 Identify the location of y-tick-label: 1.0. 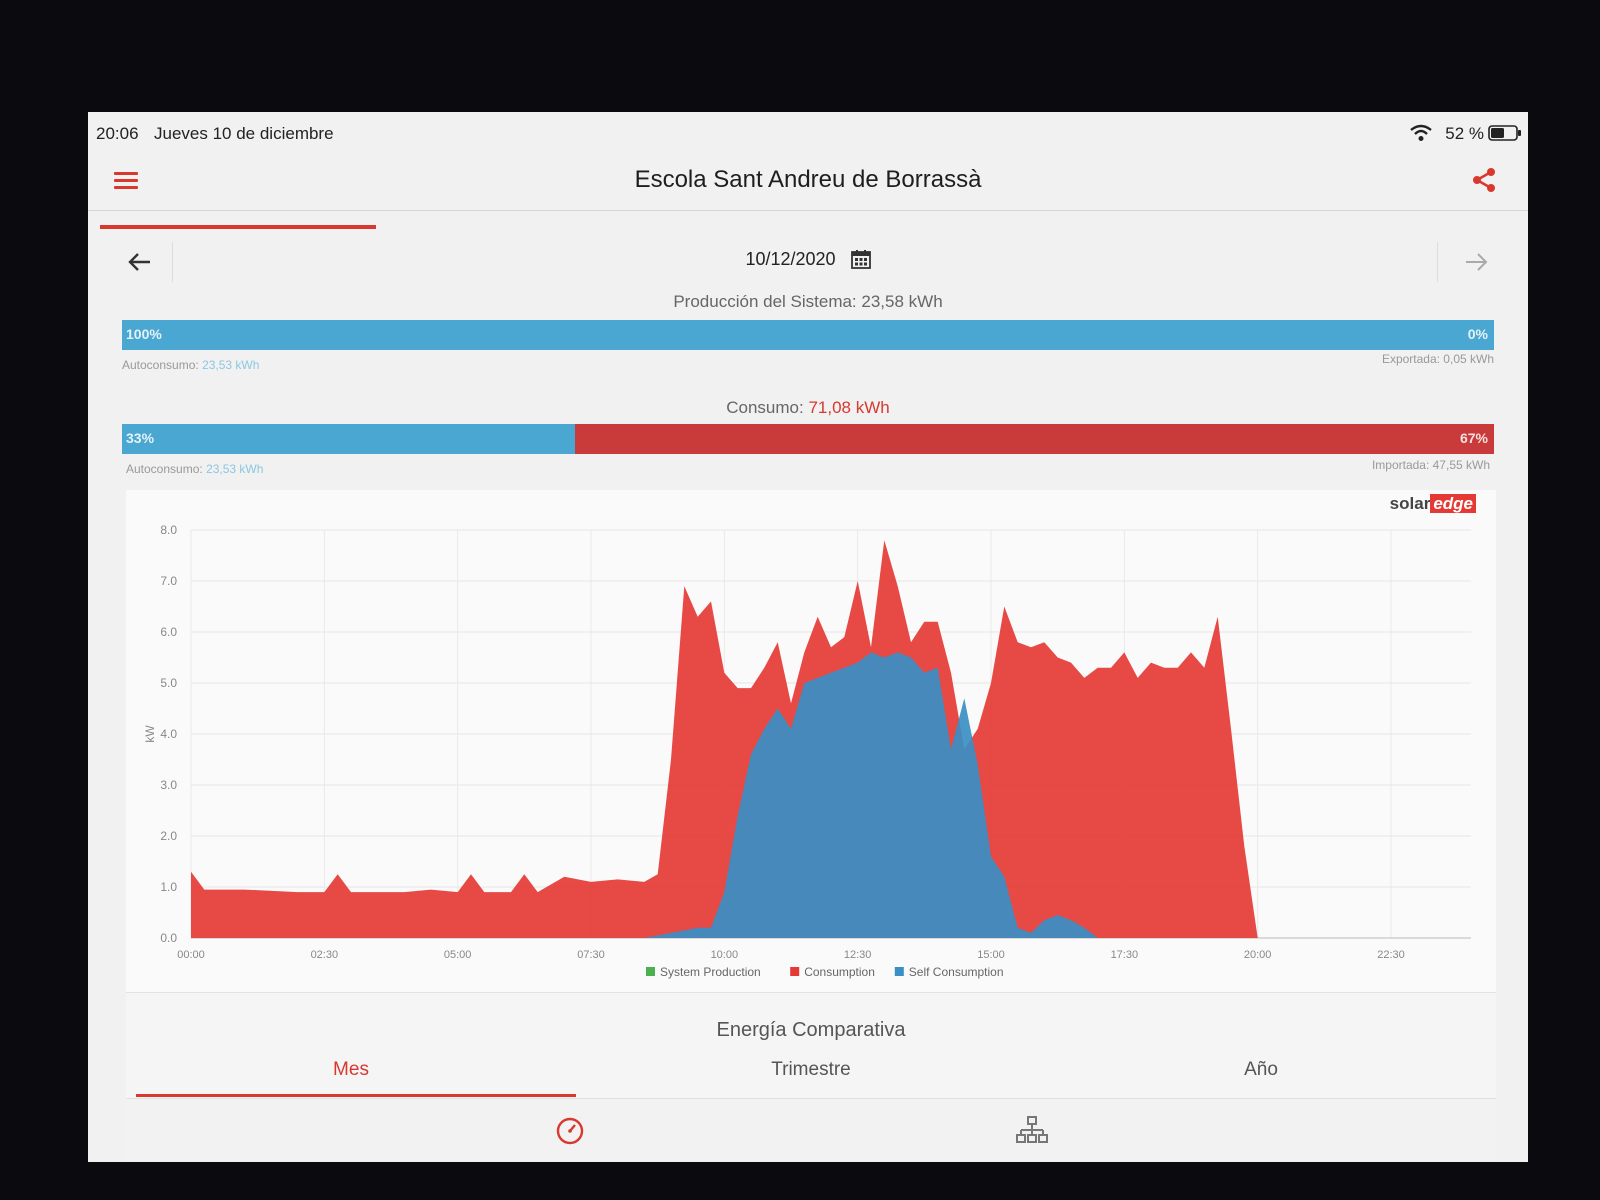
(168, 887).